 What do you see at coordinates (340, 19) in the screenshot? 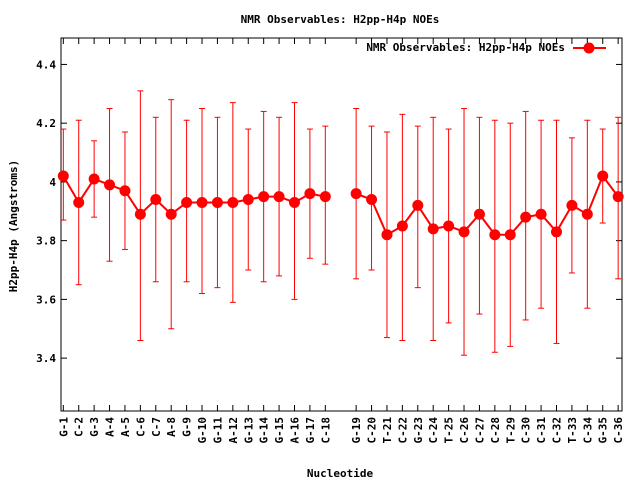
I see `chart-title: NMR Observables: H2pp-H4p NOEs` at bounding box center [340, 19].